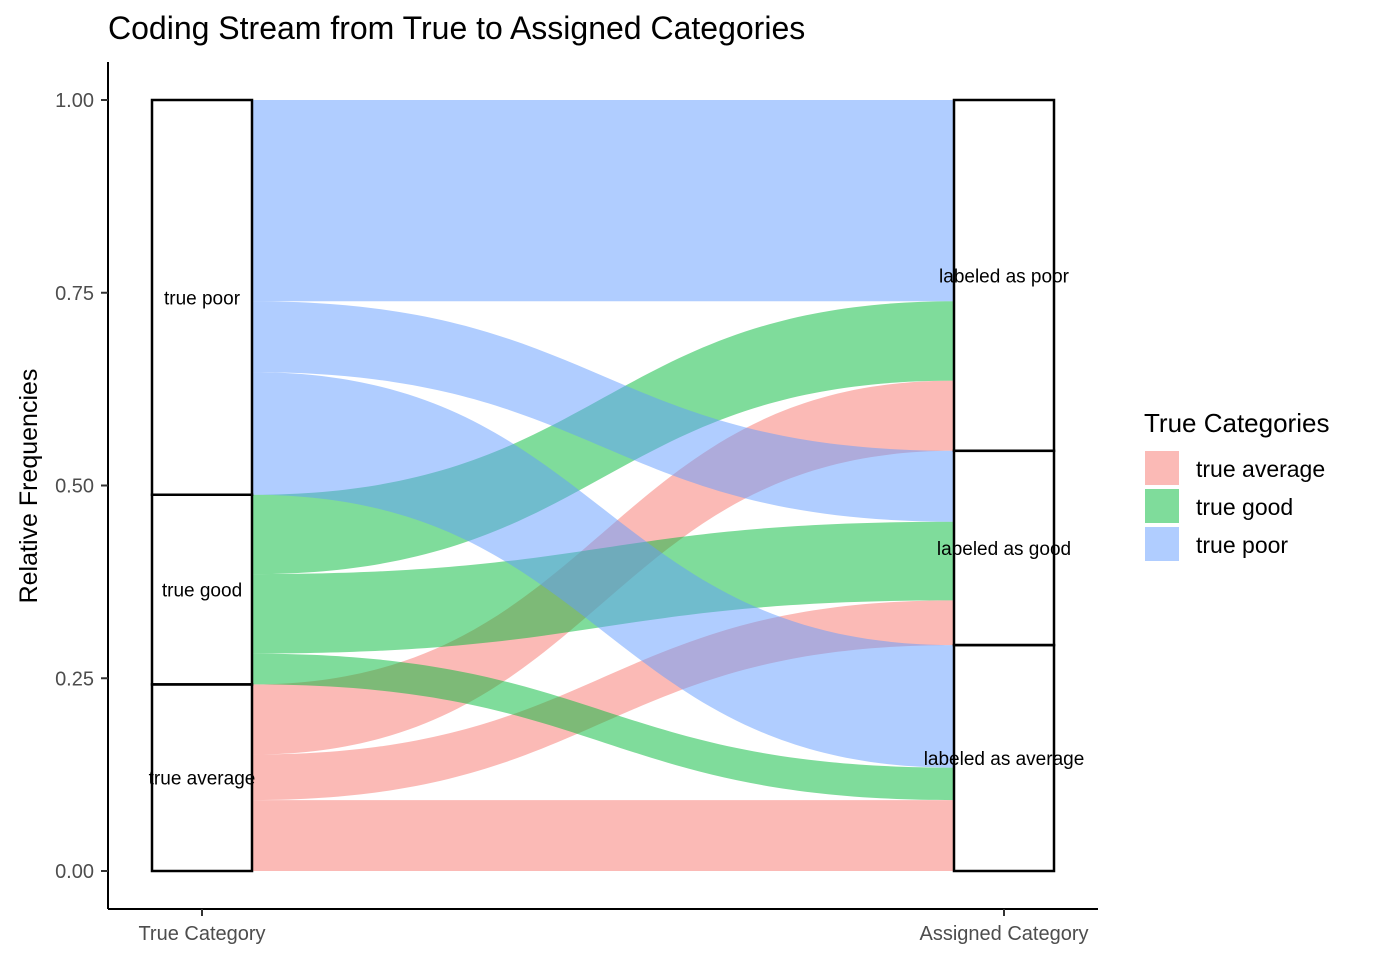 The image size is (1382, 960). I want to click on flow-true-poor-to-labeled-as-poor, so click(603, 201).